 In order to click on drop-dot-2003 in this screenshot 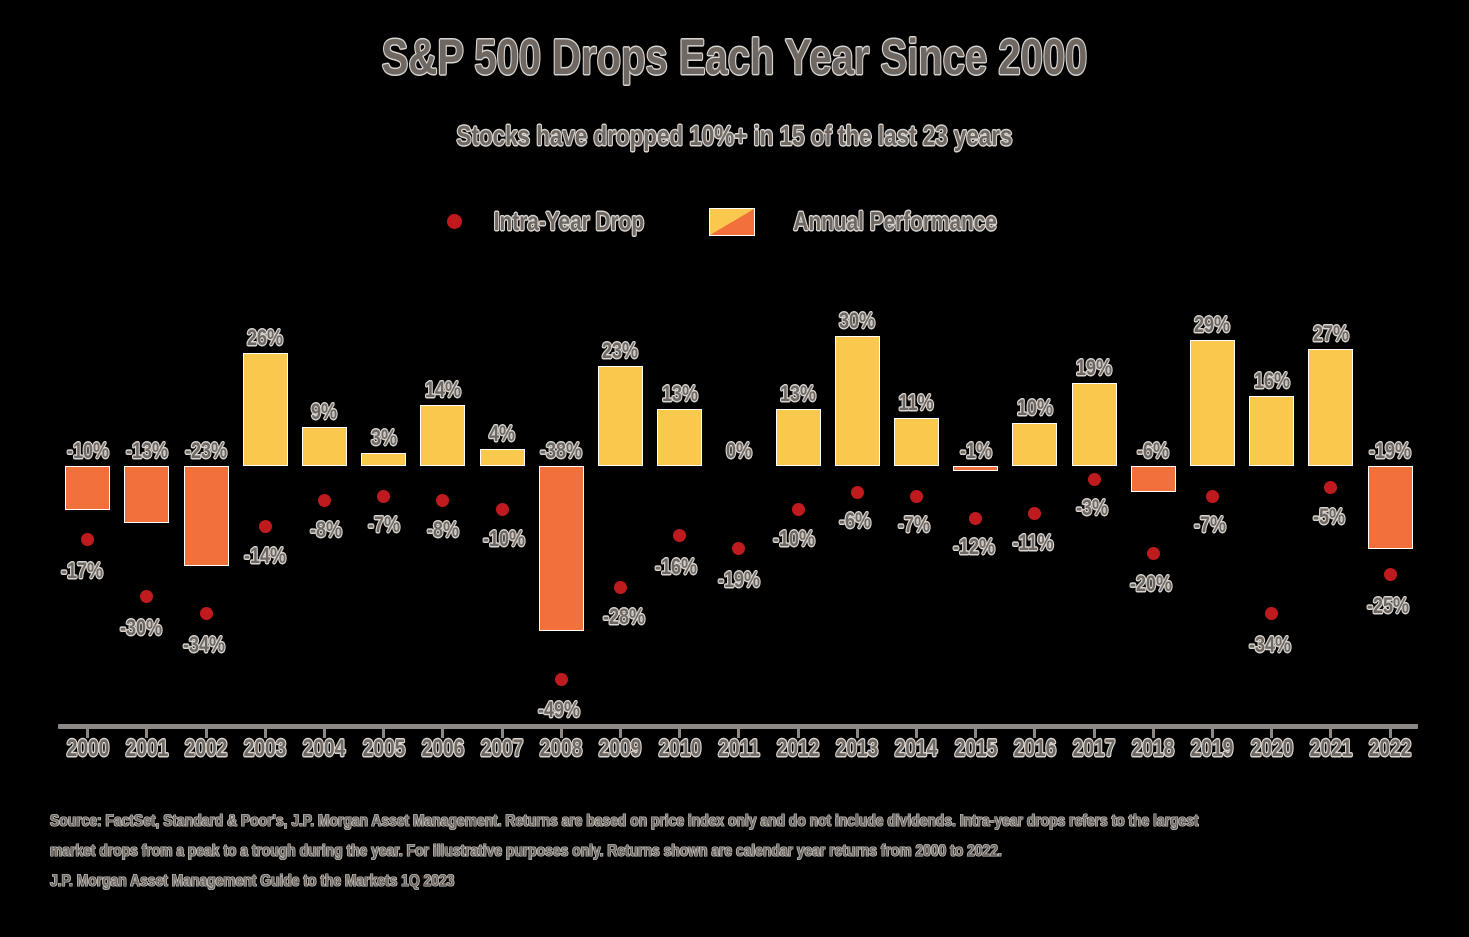, I will do `click(265, 527)`.